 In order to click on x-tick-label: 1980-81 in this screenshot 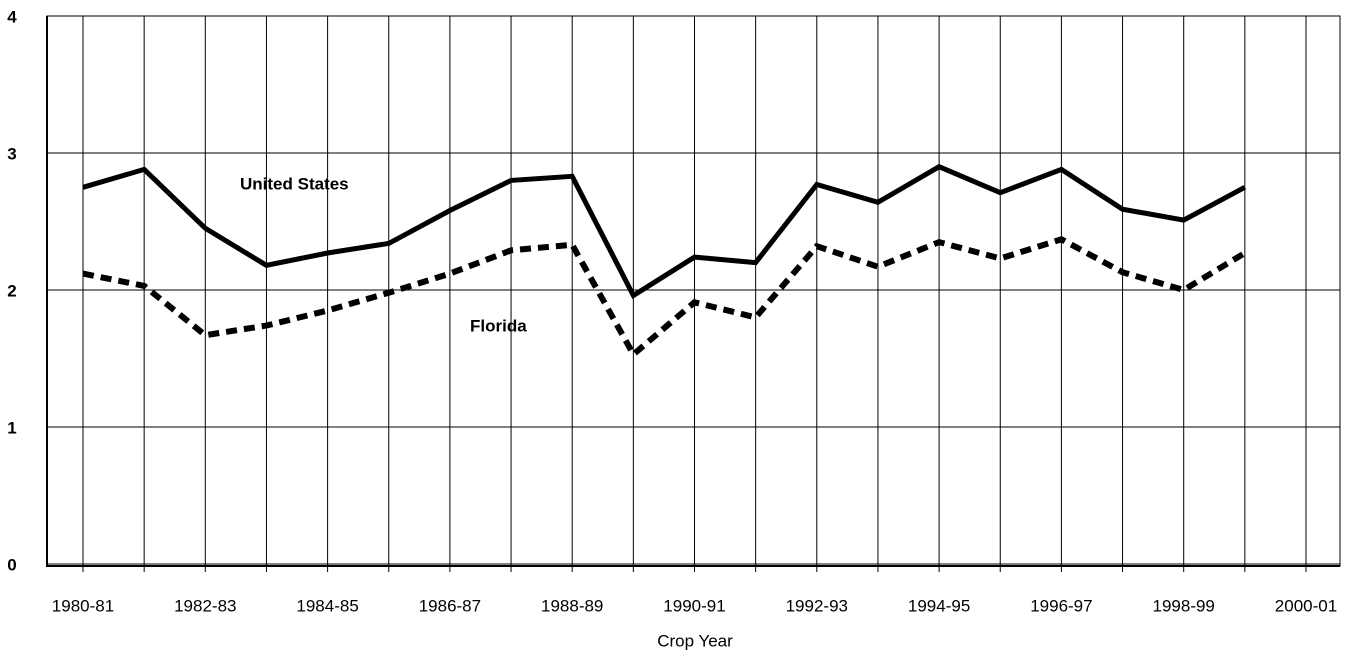, I will do `click(83, 605)`.